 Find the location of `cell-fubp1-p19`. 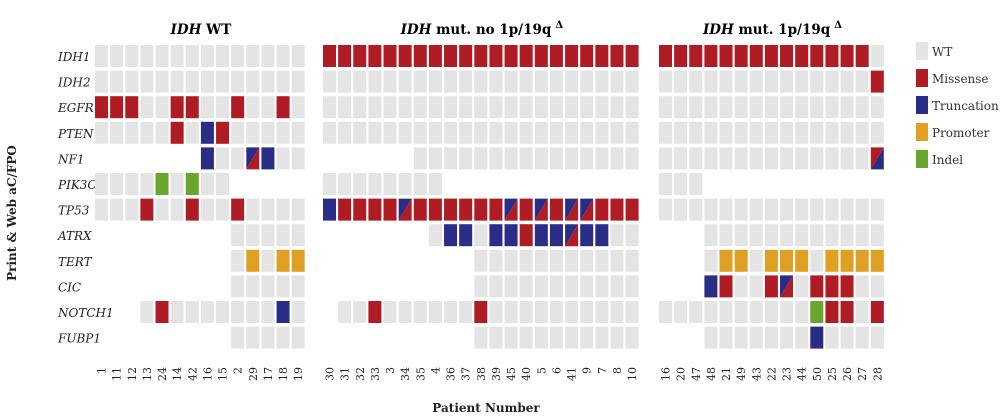

cell-fubp1-p19 is located at coordinates (298, 337).